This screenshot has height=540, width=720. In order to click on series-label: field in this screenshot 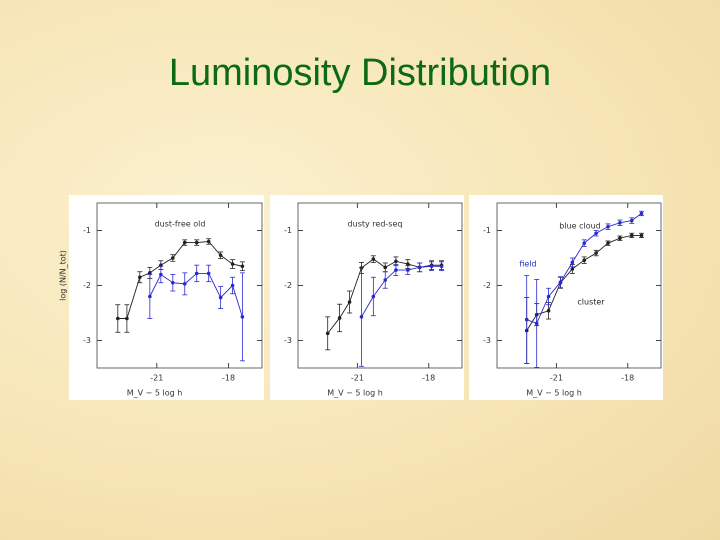, I will do `click(527, 264)`.